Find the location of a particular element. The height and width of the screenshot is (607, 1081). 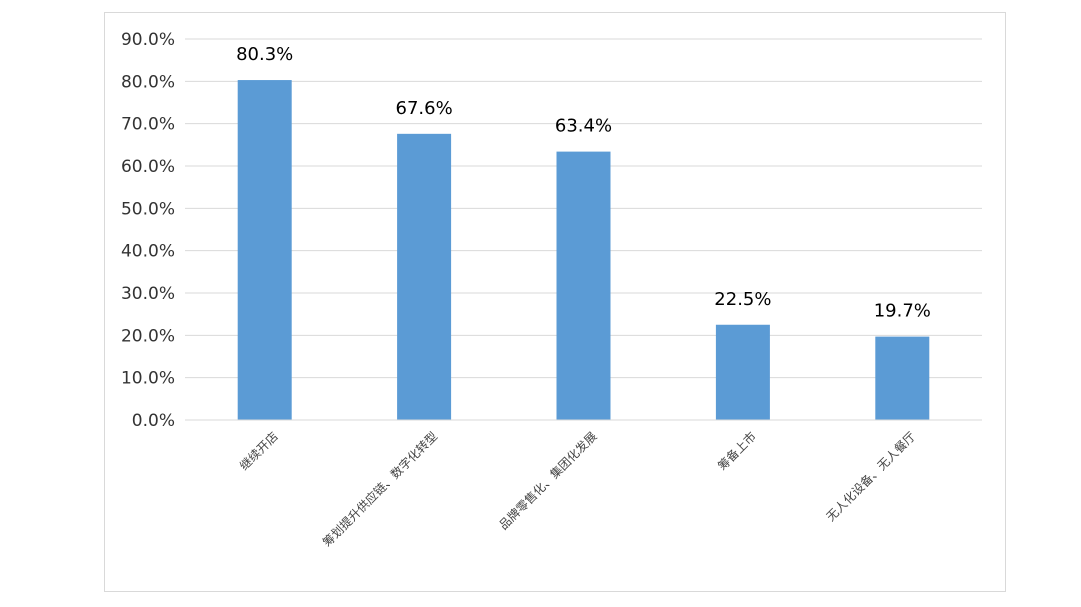

x-category-label: 筹划提升供应链、数字化转型 is located at coordinates (379, 489).